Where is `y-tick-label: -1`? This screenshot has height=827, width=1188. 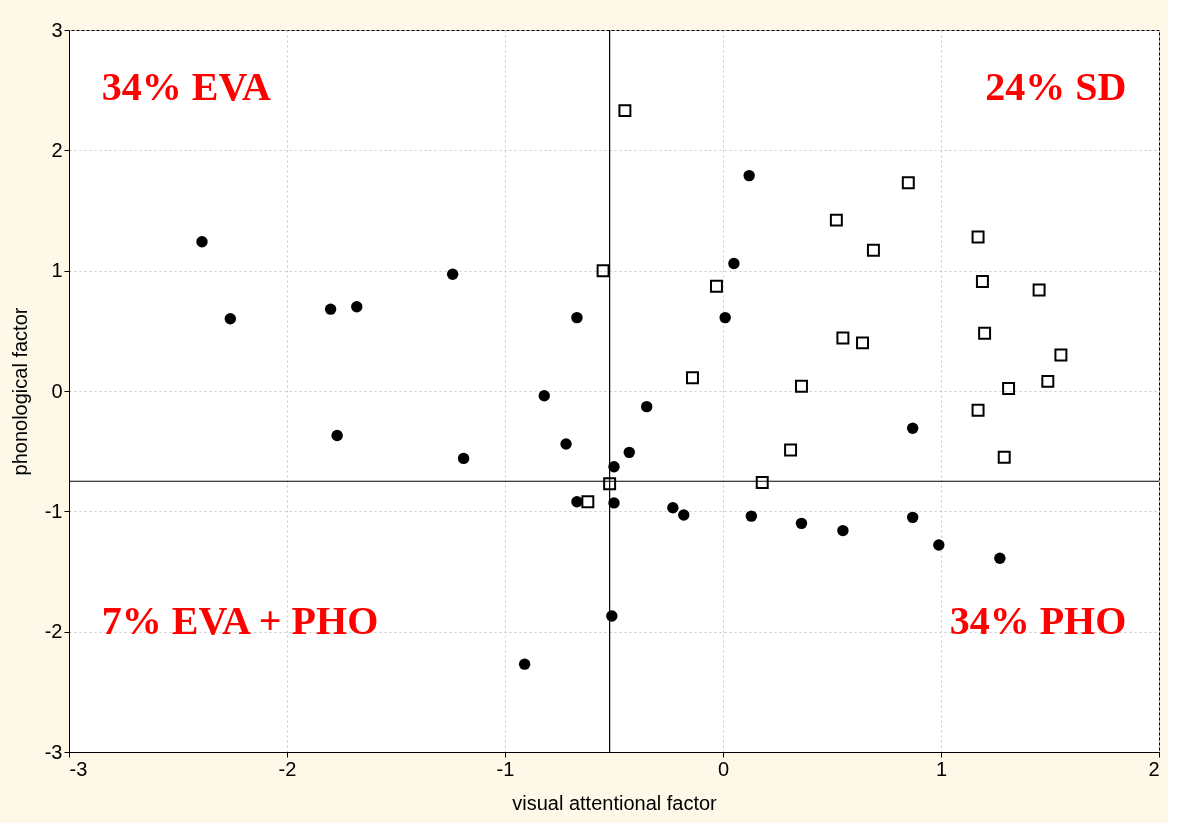
y-tick-label: -1 is located at coordinates (53, 510).